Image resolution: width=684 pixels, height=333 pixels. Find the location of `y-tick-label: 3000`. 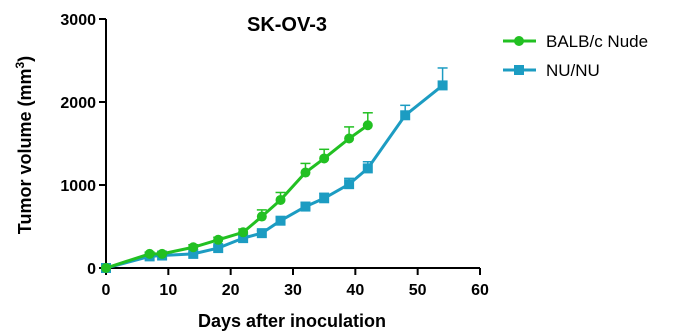

y-tick-label: 3000 is located at coordinates (78, 20).